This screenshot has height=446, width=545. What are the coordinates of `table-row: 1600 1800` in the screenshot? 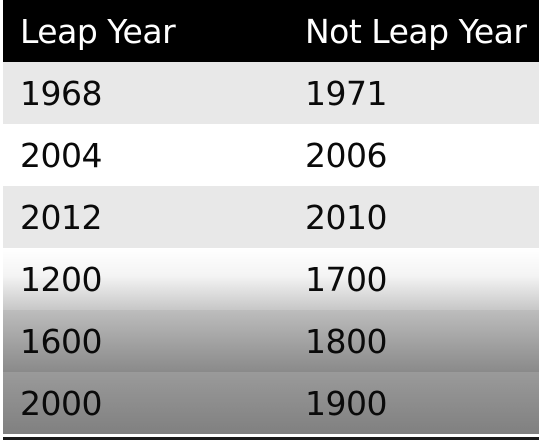 It's located at (271, 341).